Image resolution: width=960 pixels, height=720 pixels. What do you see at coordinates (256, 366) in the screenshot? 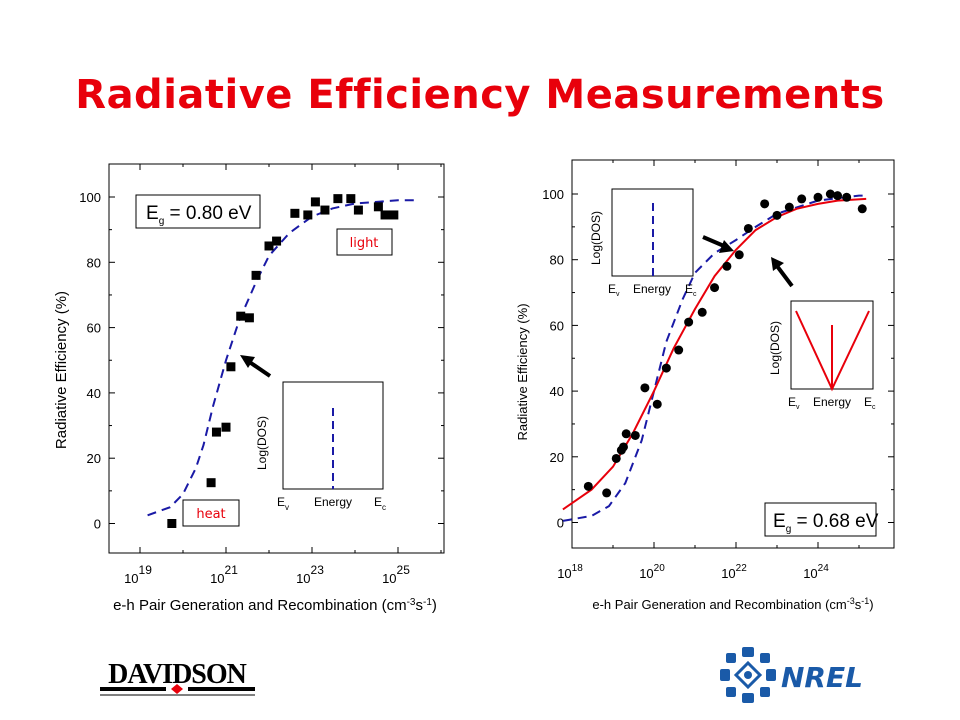
I see `left-arrow-icon` at bounding box center [256, 366].